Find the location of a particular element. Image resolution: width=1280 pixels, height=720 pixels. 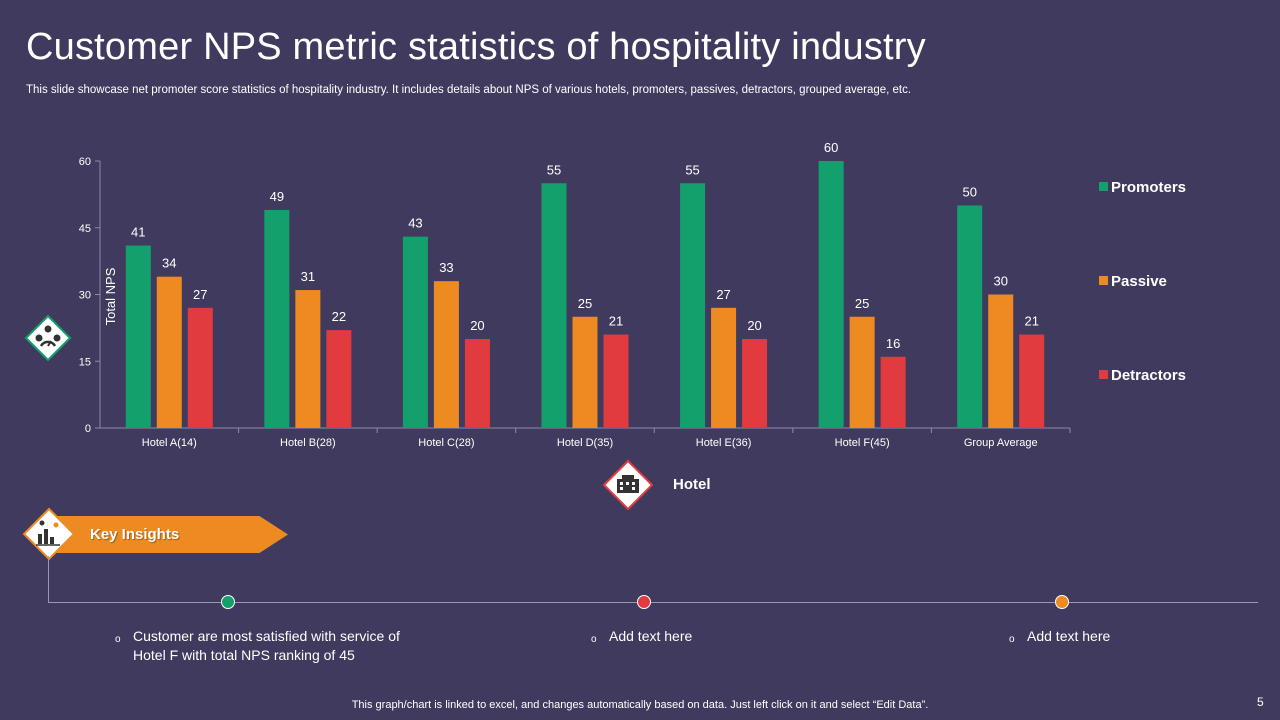

chart-insights-icon is located at coordinates (49, 534).